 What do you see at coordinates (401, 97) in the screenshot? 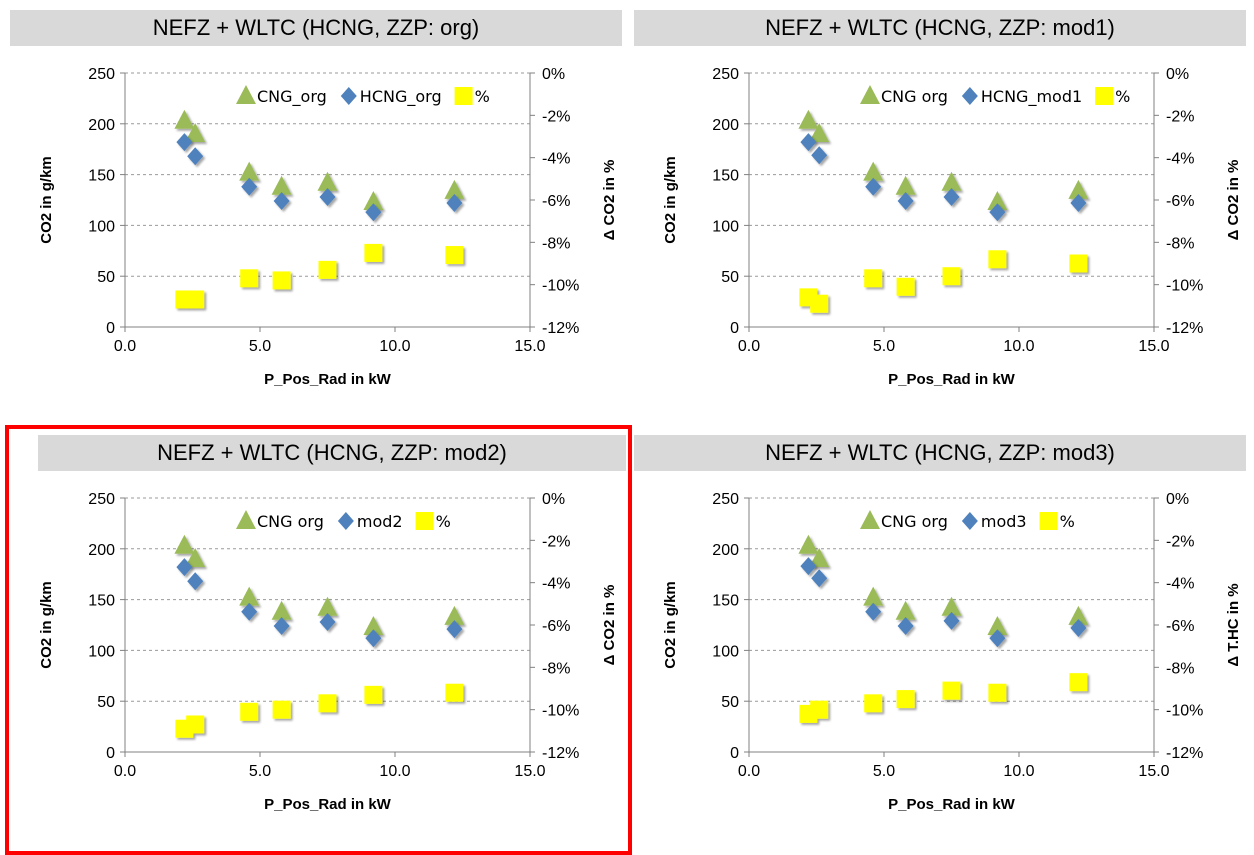
I see `legend-label-hcng-org: HCNG_org` at bounding box center [401, 97].